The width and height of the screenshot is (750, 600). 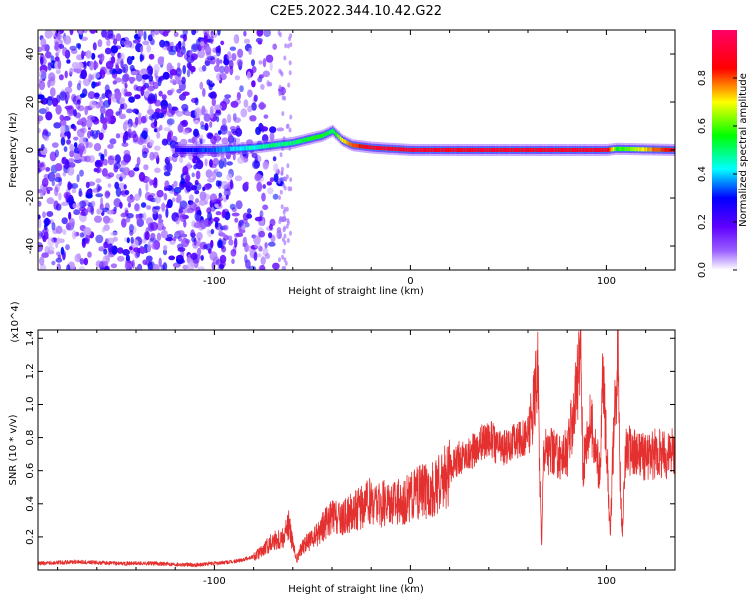 I want to click on snr-x-tick-label: 0, so click(x=410, y=581).